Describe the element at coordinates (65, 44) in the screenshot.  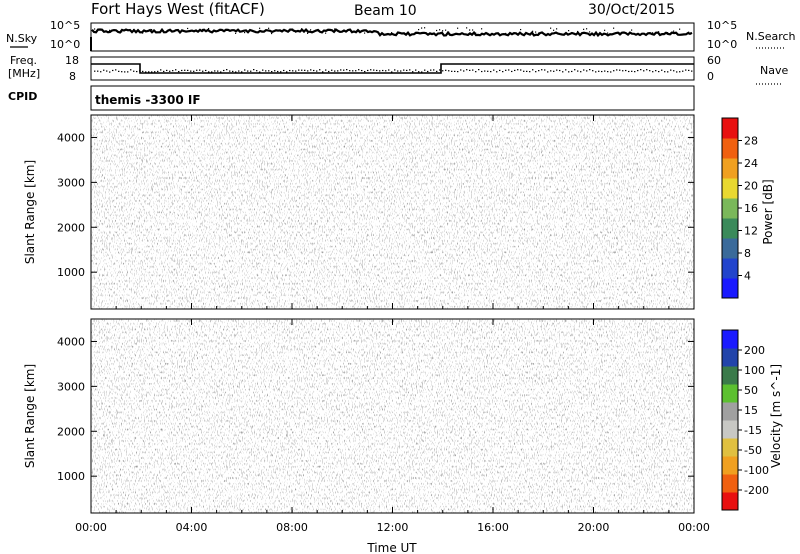
I see `nsky-tick-bottom: 10^0` at that location.